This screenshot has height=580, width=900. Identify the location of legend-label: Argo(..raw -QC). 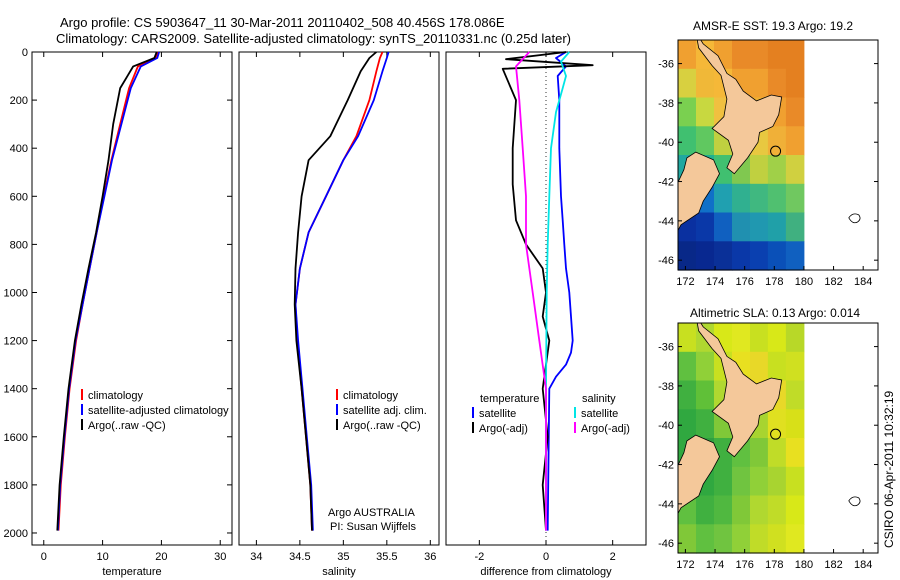
(127, 426).